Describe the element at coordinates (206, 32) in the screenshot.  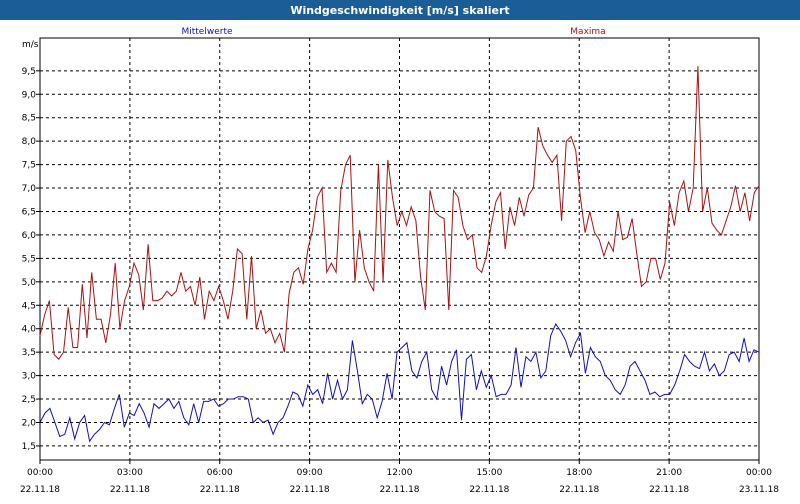
I see `legend-mittelwerte: Mittelwerte` at that location.